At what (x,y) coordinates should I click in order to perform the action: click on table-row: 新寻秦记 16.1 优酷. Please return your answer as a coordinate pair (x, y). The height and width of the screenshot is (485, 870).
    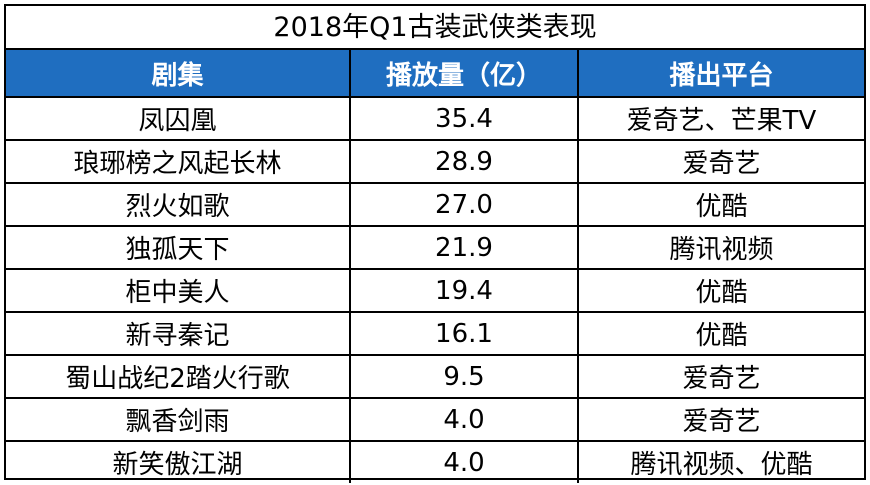
    Looking at the image, I should click on (435, 334).